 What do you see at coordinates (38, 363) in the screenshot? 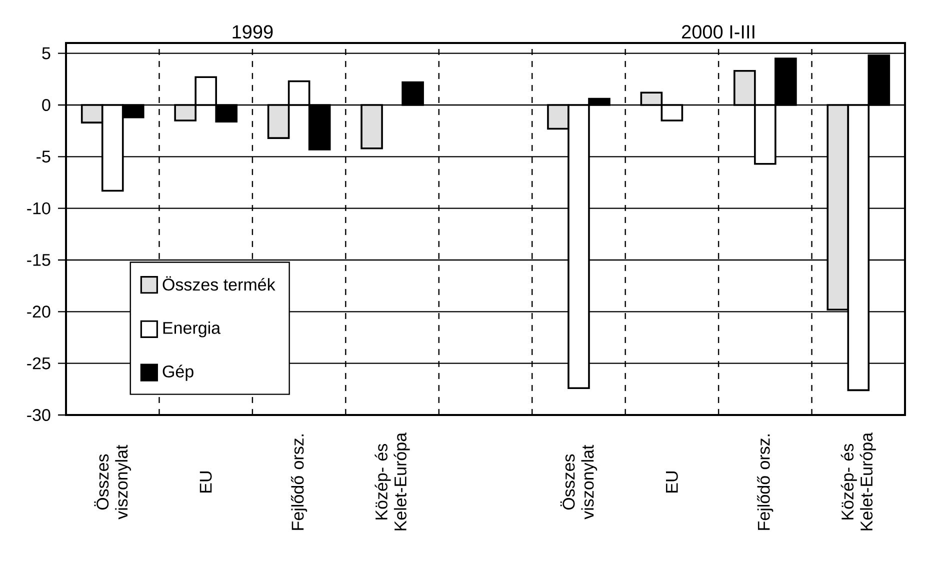
I see `y-tick-label: -25` at bounding box center [38, 363].